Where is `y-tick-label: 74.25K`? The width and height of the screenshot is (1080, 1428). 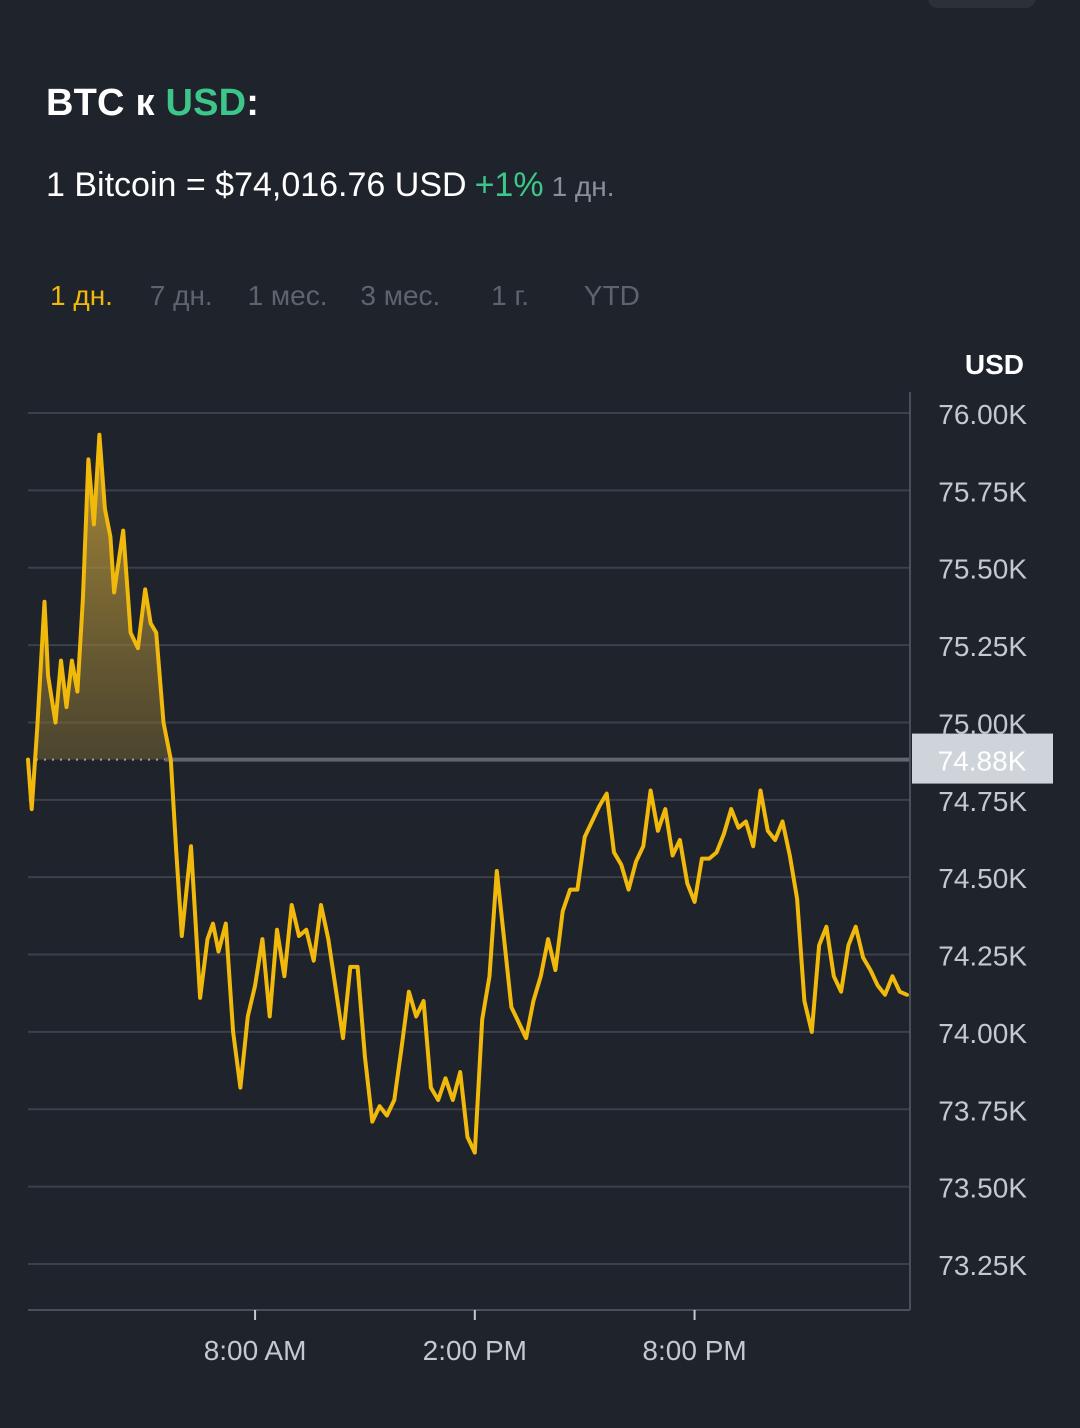
y-tick-label: 74.25K is located at coordinates (982, 956).